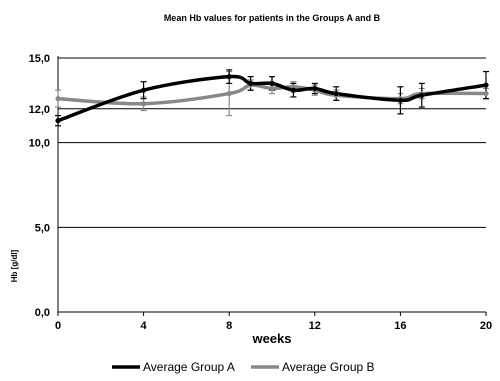 The height and width of the screenshot is (381, 500). Describe the element at coordinates (229, 326) in the screenshot. I see `x-tick-label: 8` at that location.